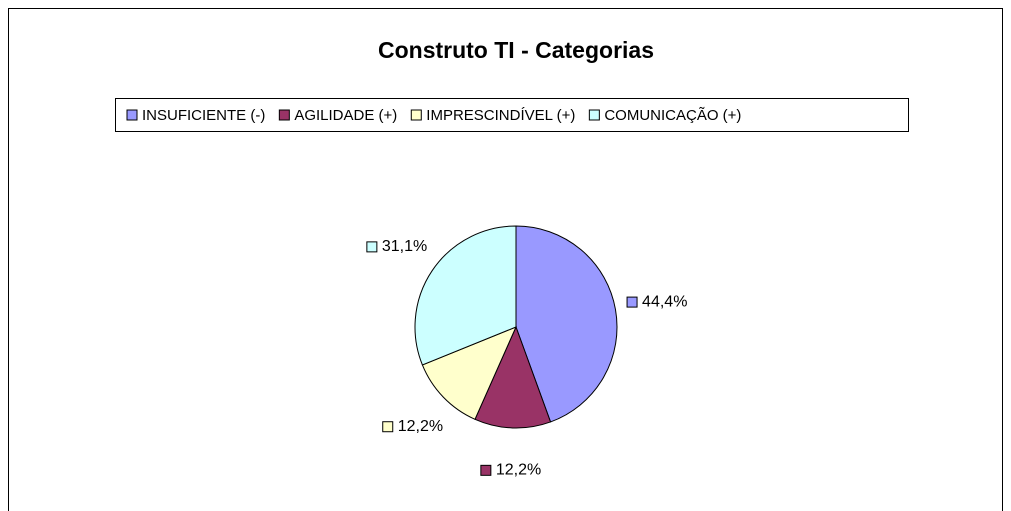 The width and height of the screenshot is (1011, 511). I want to click on legend-label: IMPRESCINDÍVEL (+), so click(500, 115).